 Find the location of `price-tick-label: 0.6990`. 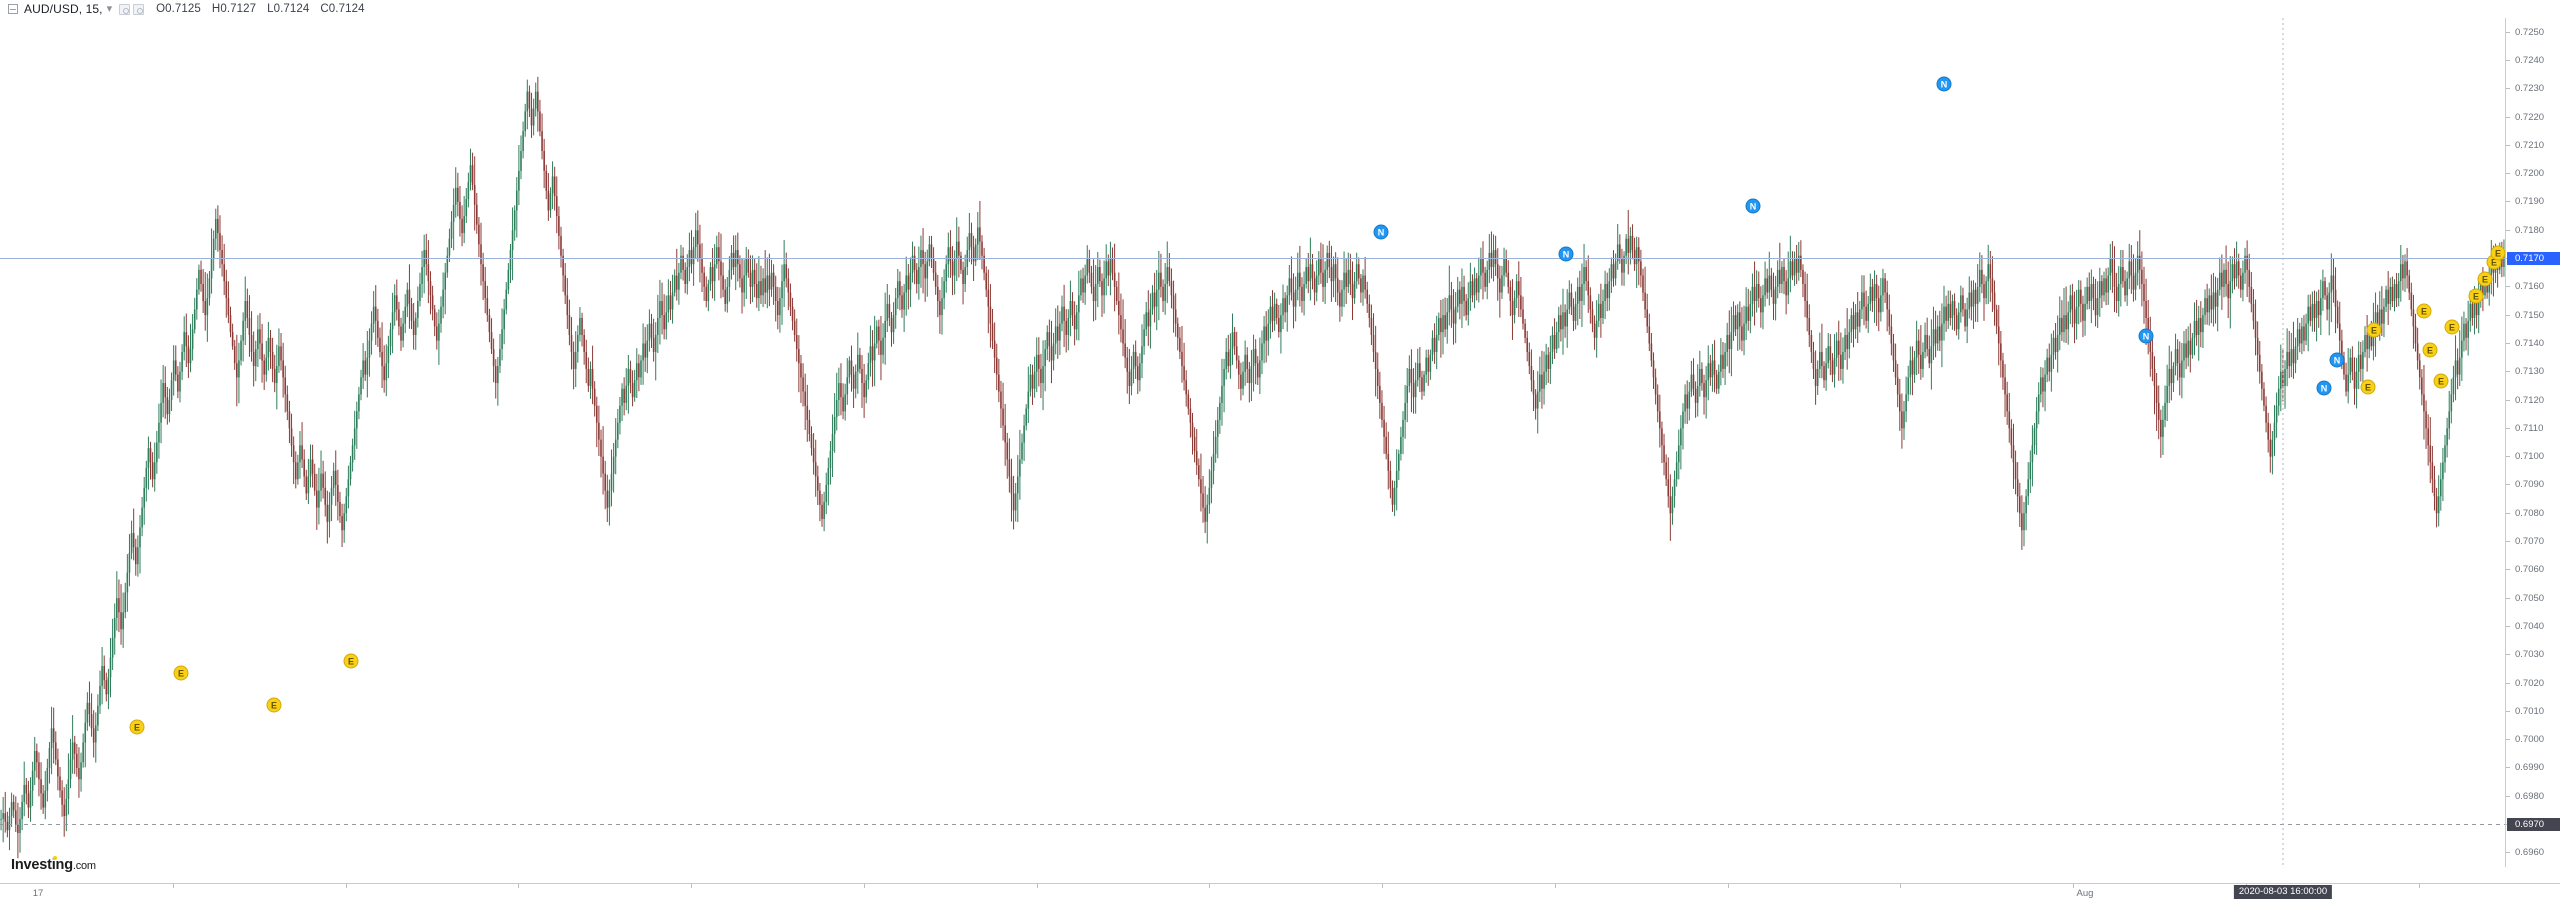

price-tick-label: 0.6990 is located at coordinates (2533, 767).